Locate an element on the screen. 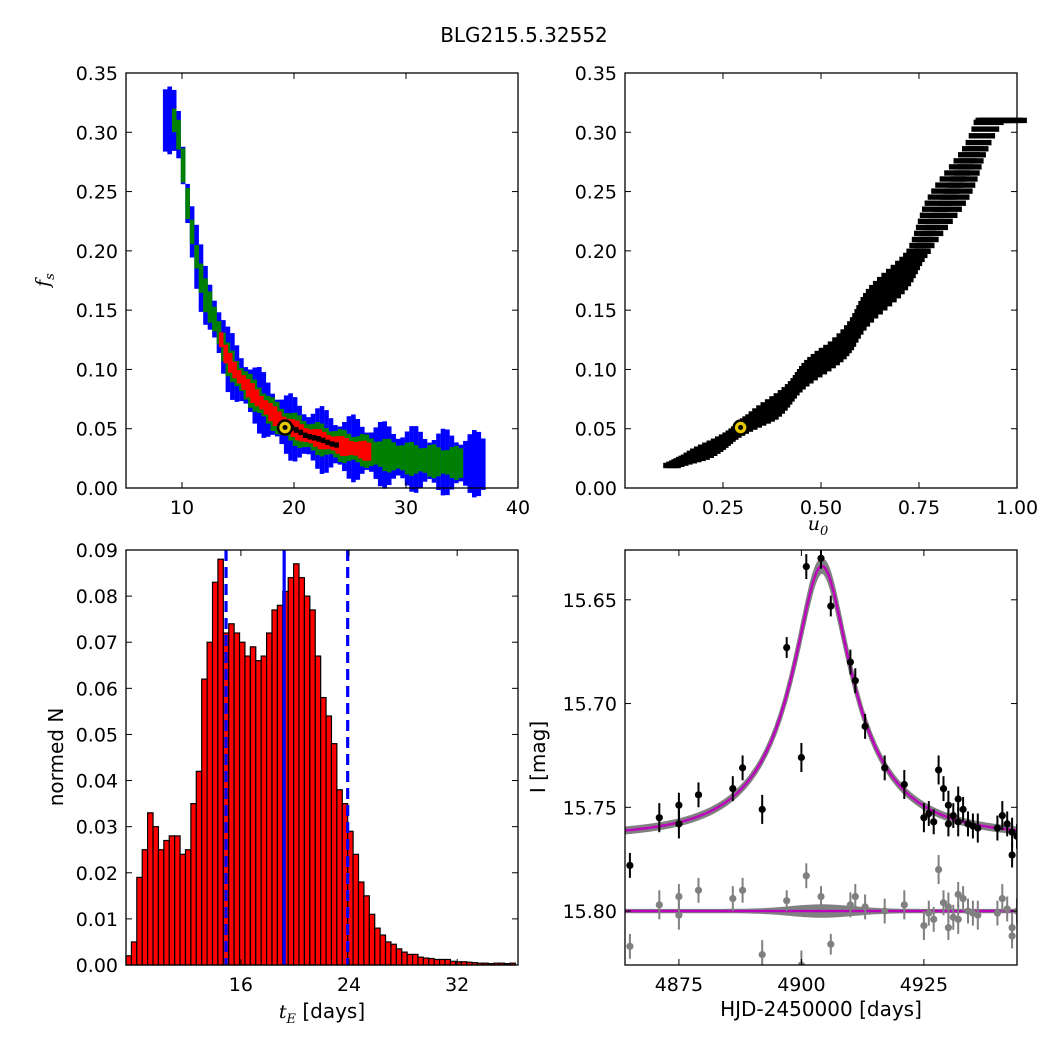 This screenshot has height=1050, width=1050. x-axis-label: u0 is located at coordinates (818, 526).